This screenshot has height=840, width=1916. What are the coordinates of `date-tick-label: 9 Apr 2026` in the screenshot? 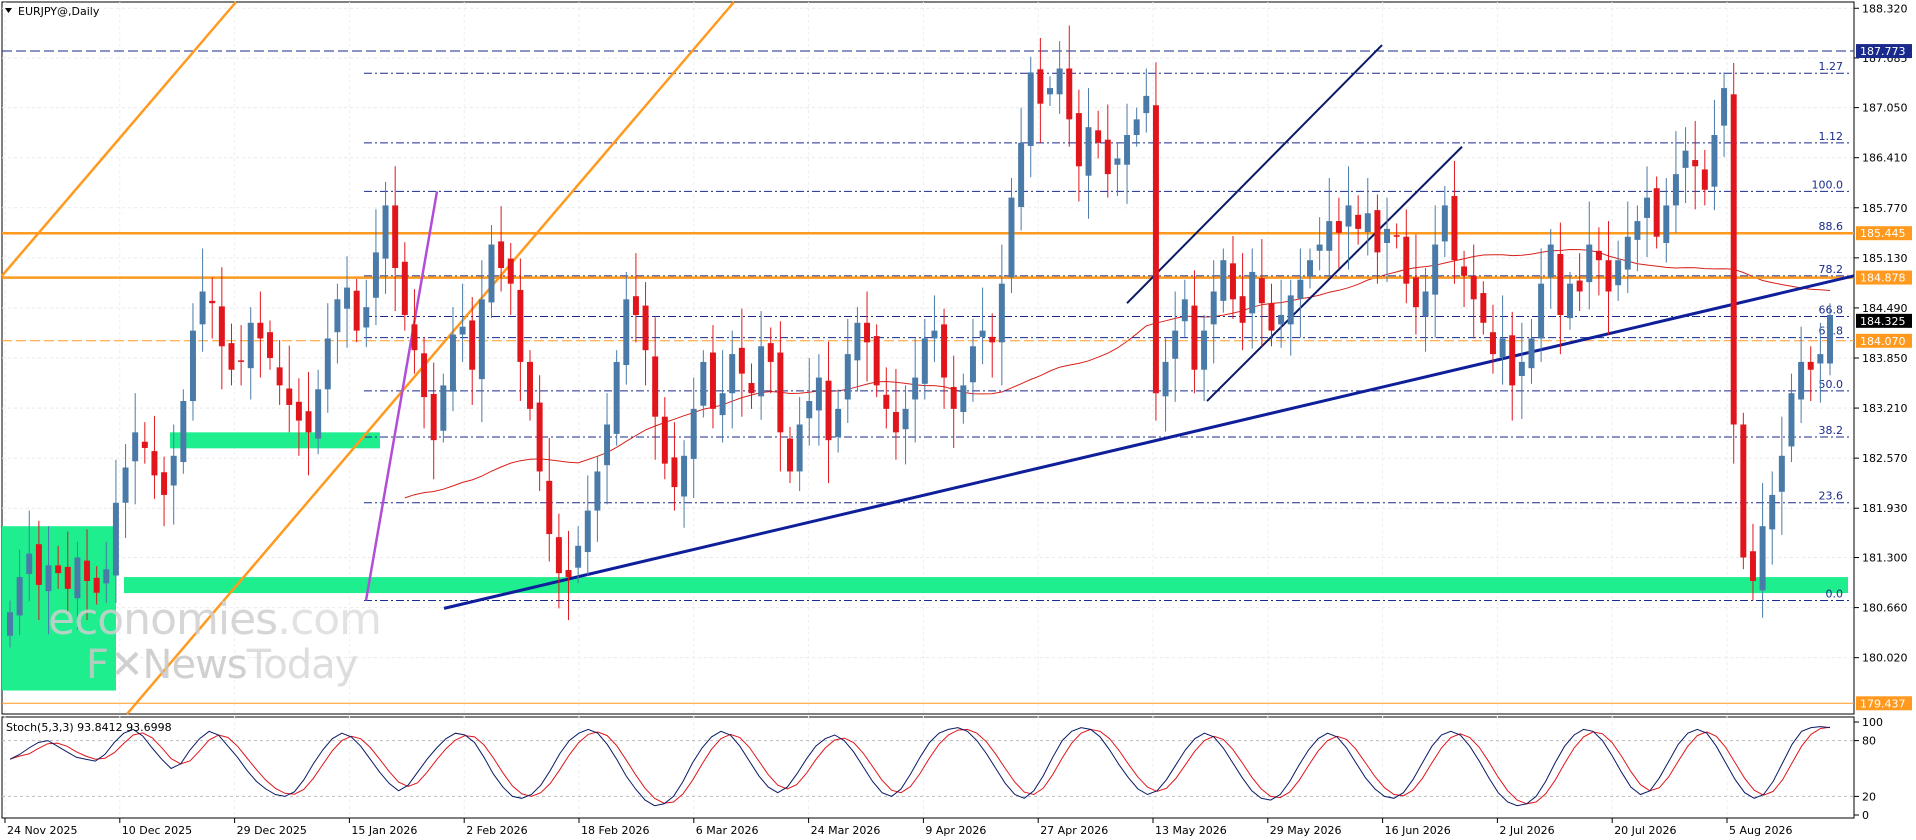 It's located at (955, 830).